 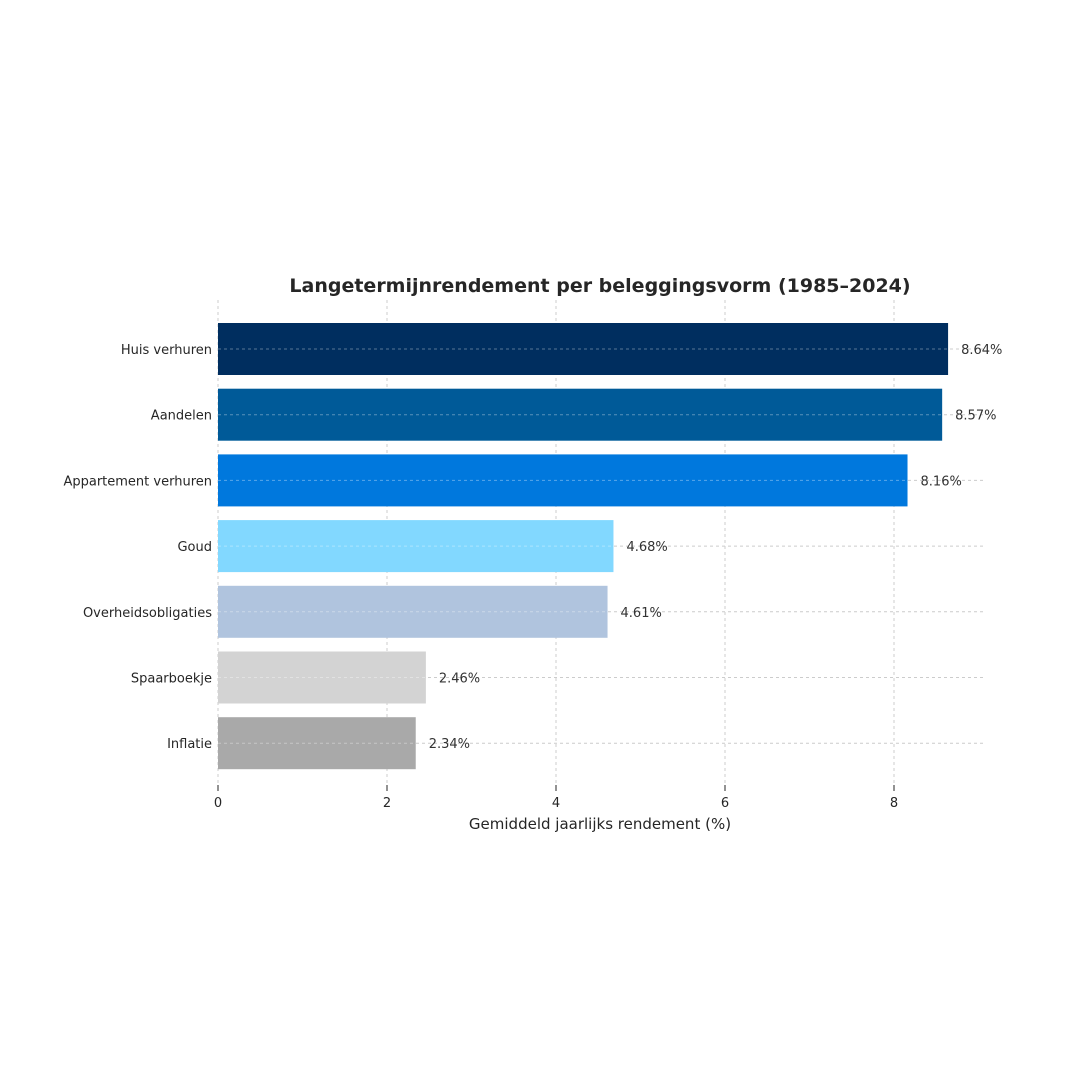 I want to click on category-label: Spaarboekje, so click(x=171, y=679).